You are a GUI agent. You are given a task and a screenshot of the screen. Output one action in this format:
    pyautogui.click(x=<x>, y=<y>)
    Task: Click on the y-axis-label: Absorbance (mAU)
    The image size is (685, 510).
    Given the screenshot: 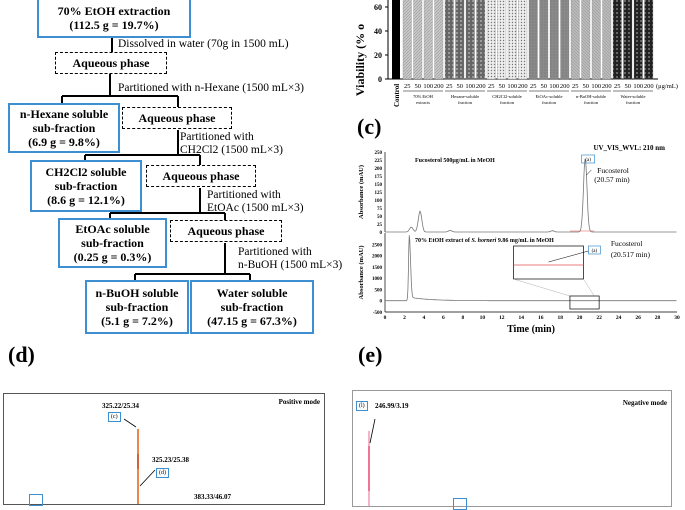 What is the action you would take?
    pyautogui.click(x=361, y=192)
    